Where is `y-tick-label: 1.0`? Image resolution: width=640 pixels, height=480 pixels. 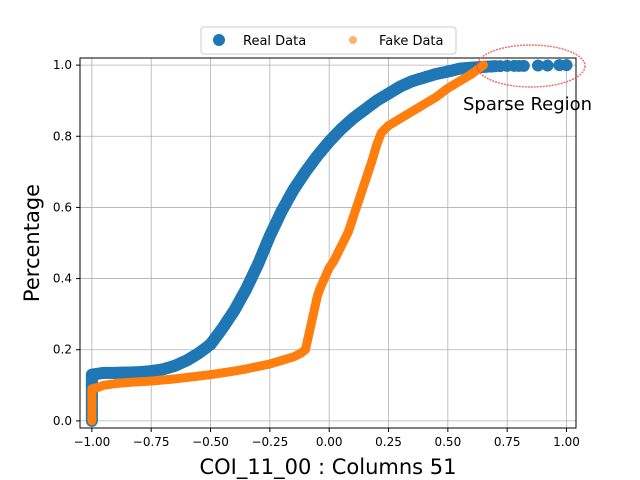 y-tick-label: 1.0 is located at coordinates (62, 65).